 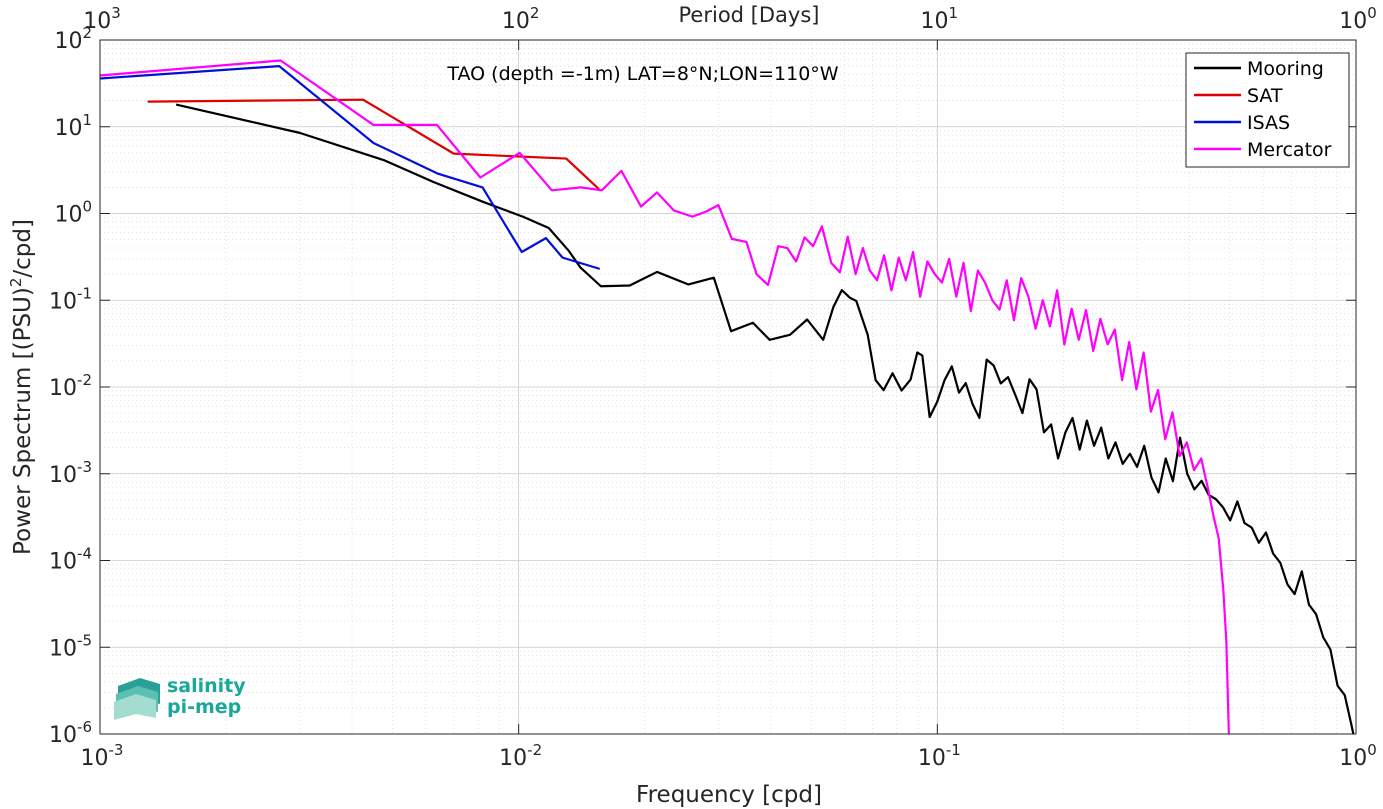 I want to click on series-line-sat, so click(x=373, y=144).